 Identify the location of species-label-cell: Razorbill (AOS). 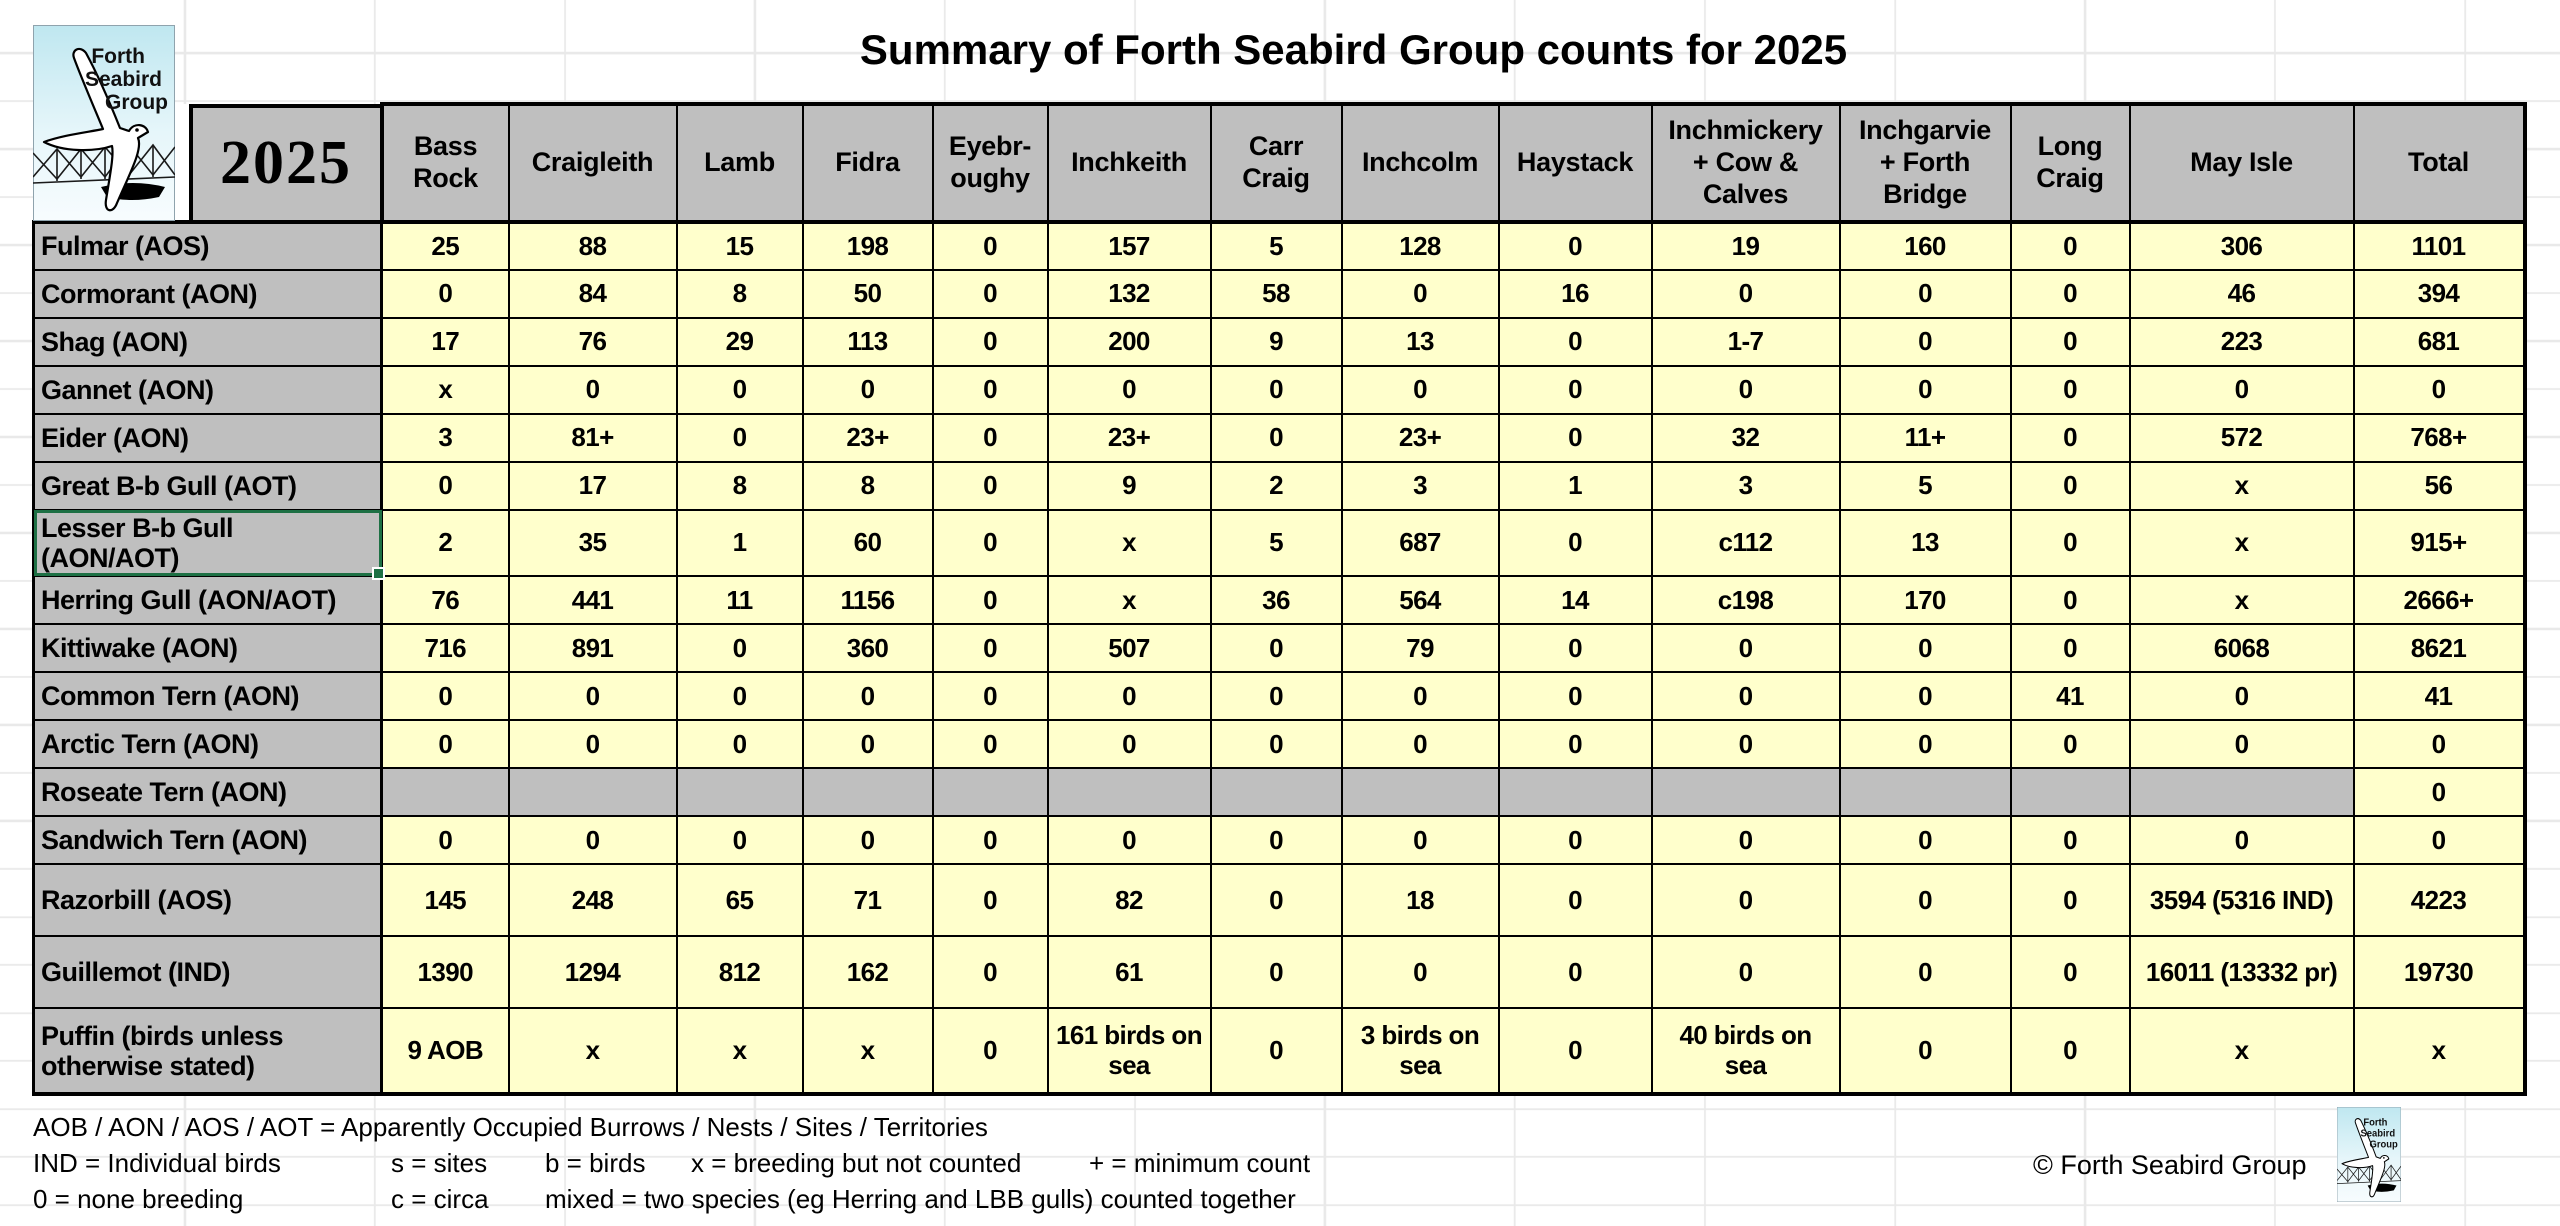
(207, 900).